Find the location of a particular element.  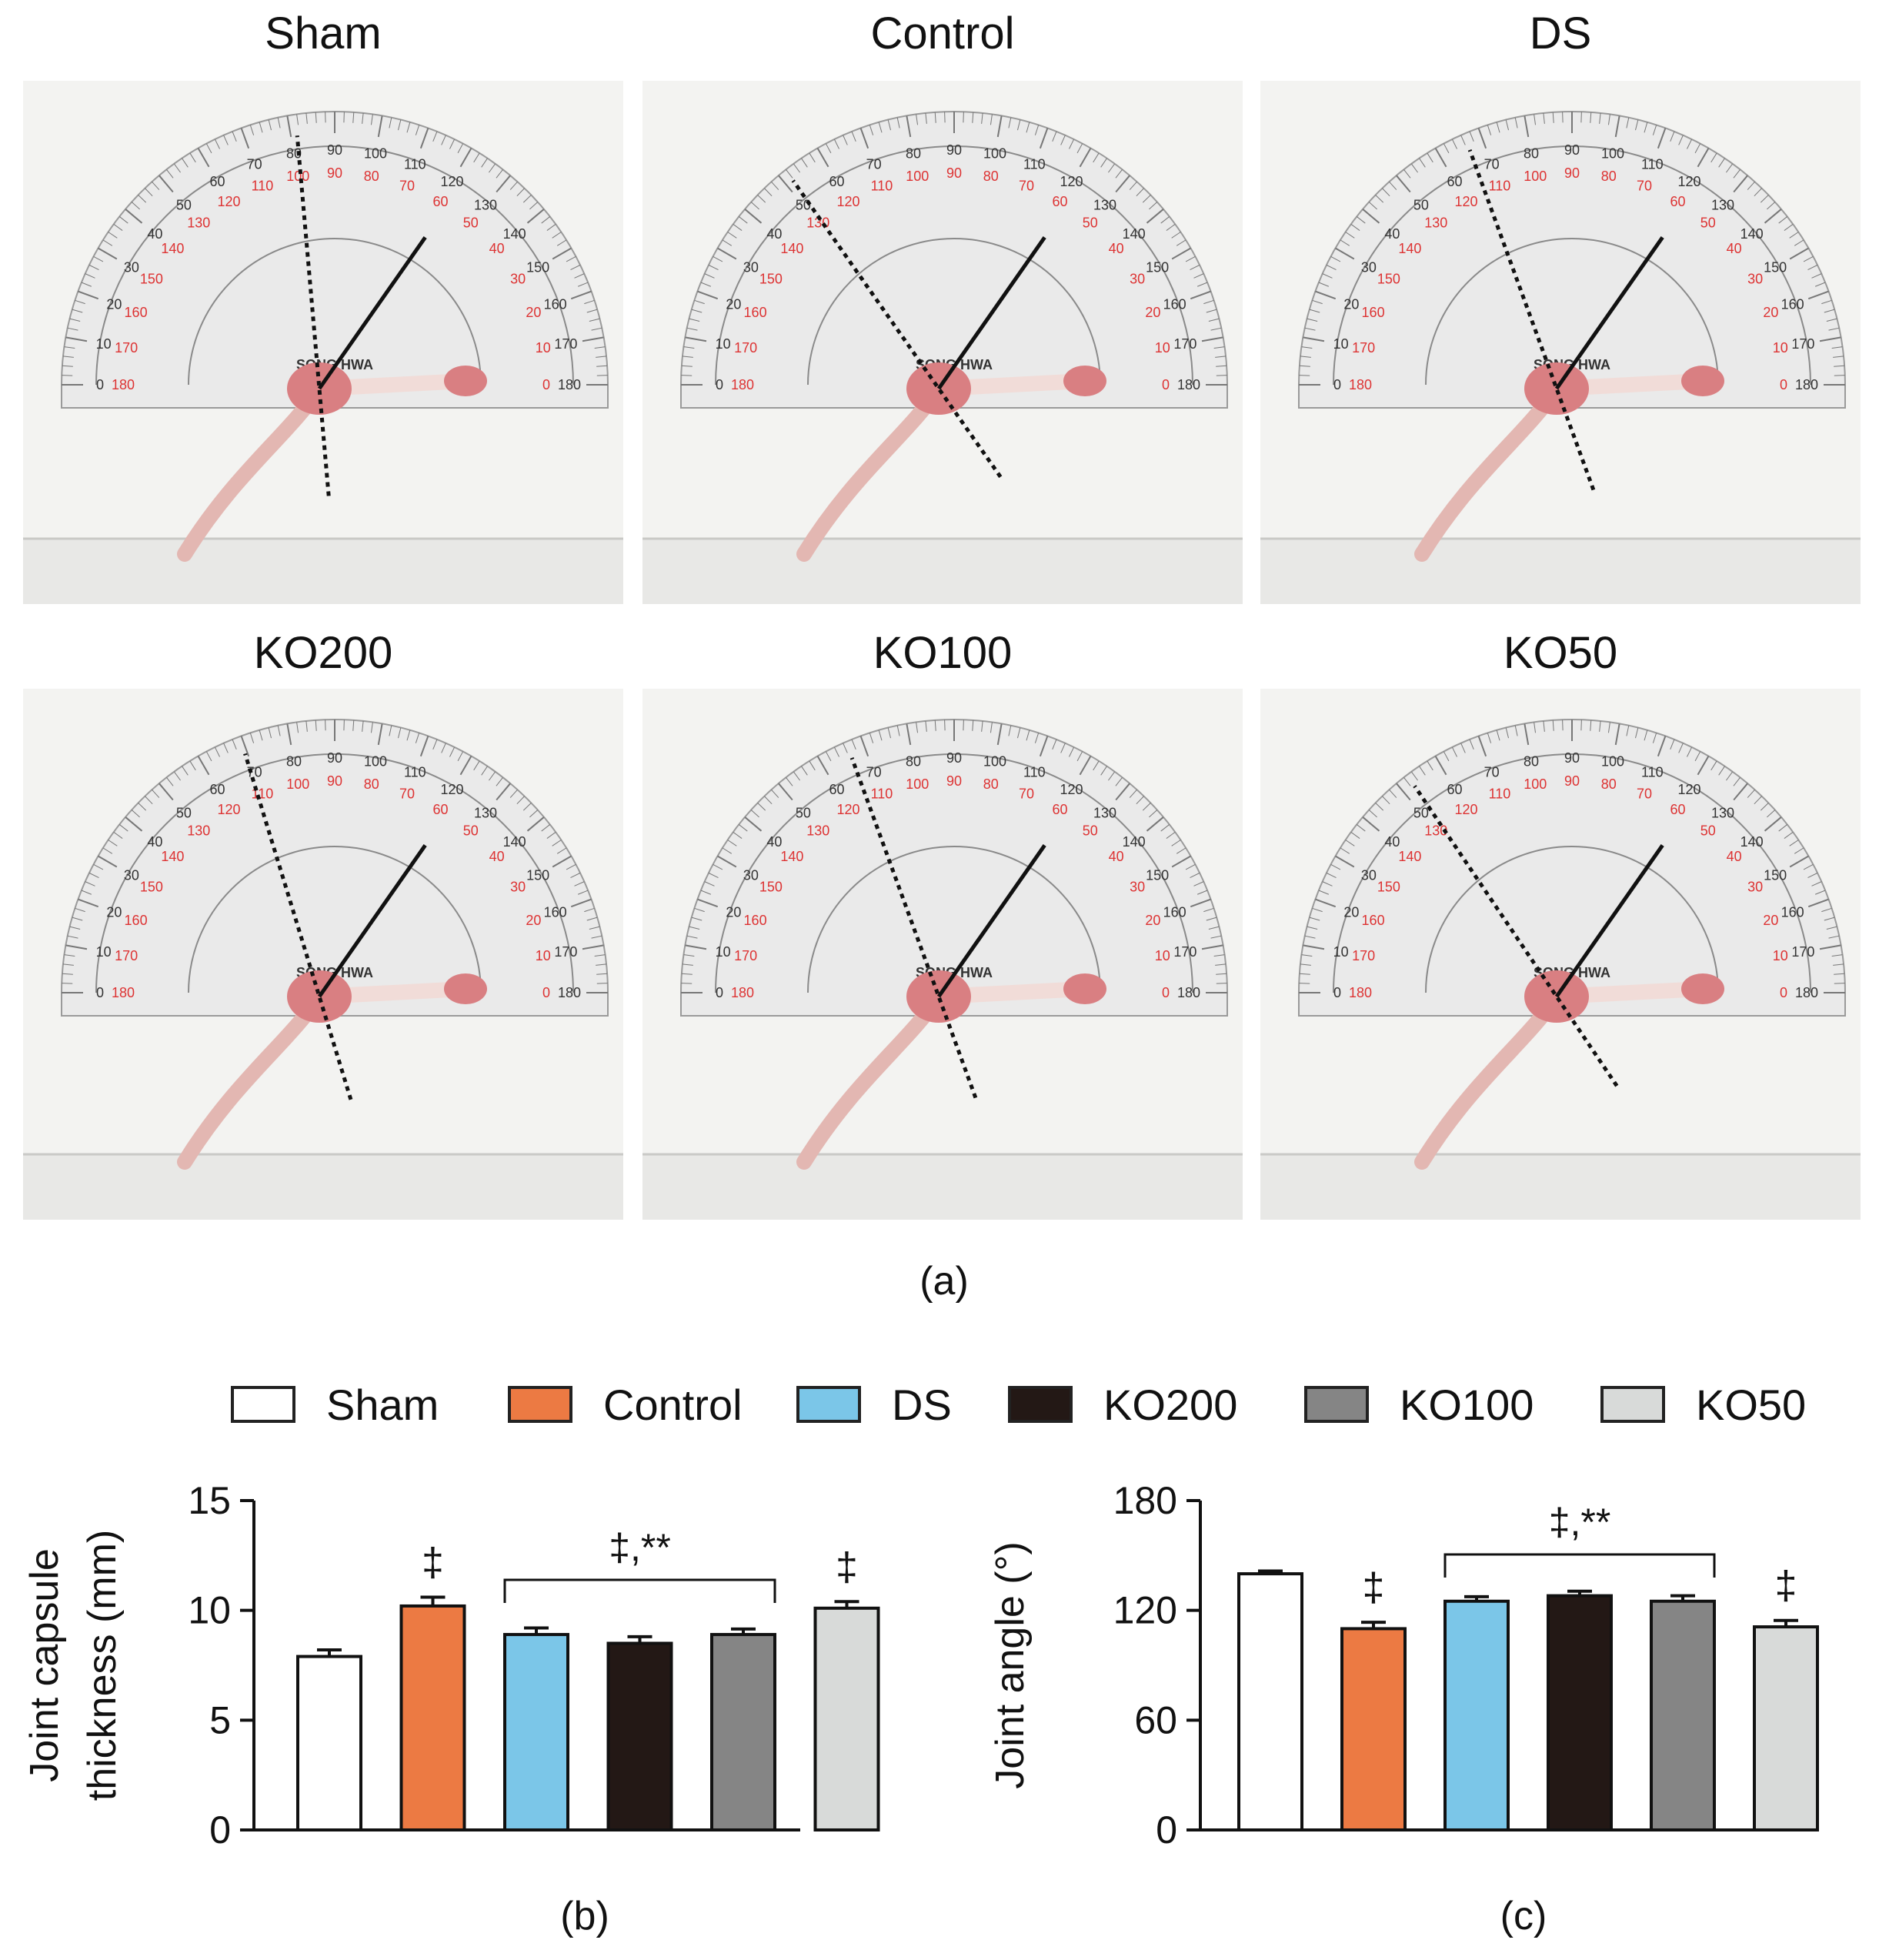

paper-edge is located at coordinates (1560, 1187).